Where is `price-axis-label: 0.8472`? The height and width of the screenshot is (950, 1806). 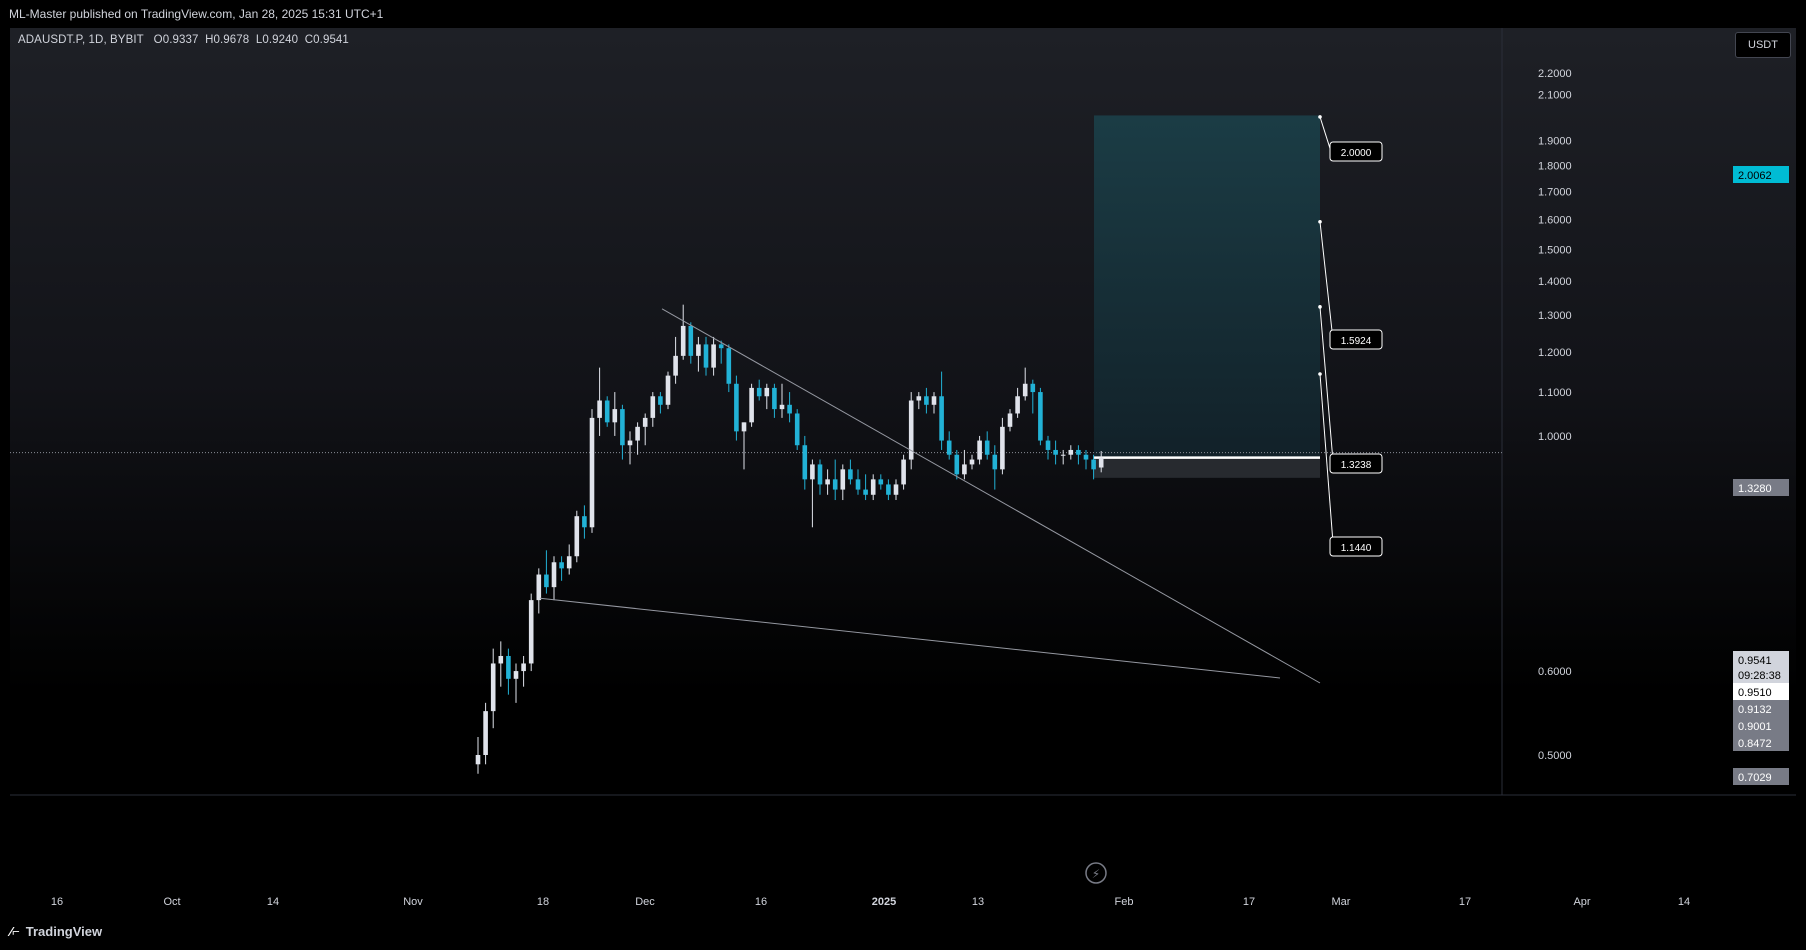 price-axis-label: 0.8472 is located at coordinates (1755, 744).